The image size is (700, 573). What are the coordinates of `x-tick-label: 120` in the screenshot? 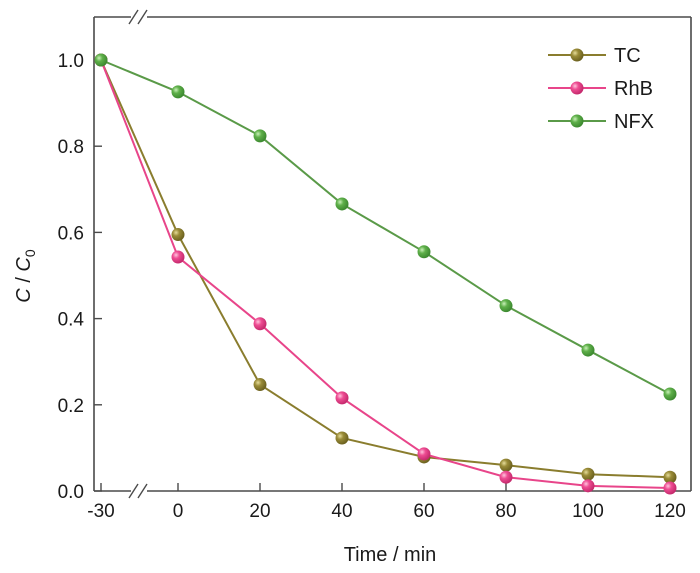 It's located at (670, 511).